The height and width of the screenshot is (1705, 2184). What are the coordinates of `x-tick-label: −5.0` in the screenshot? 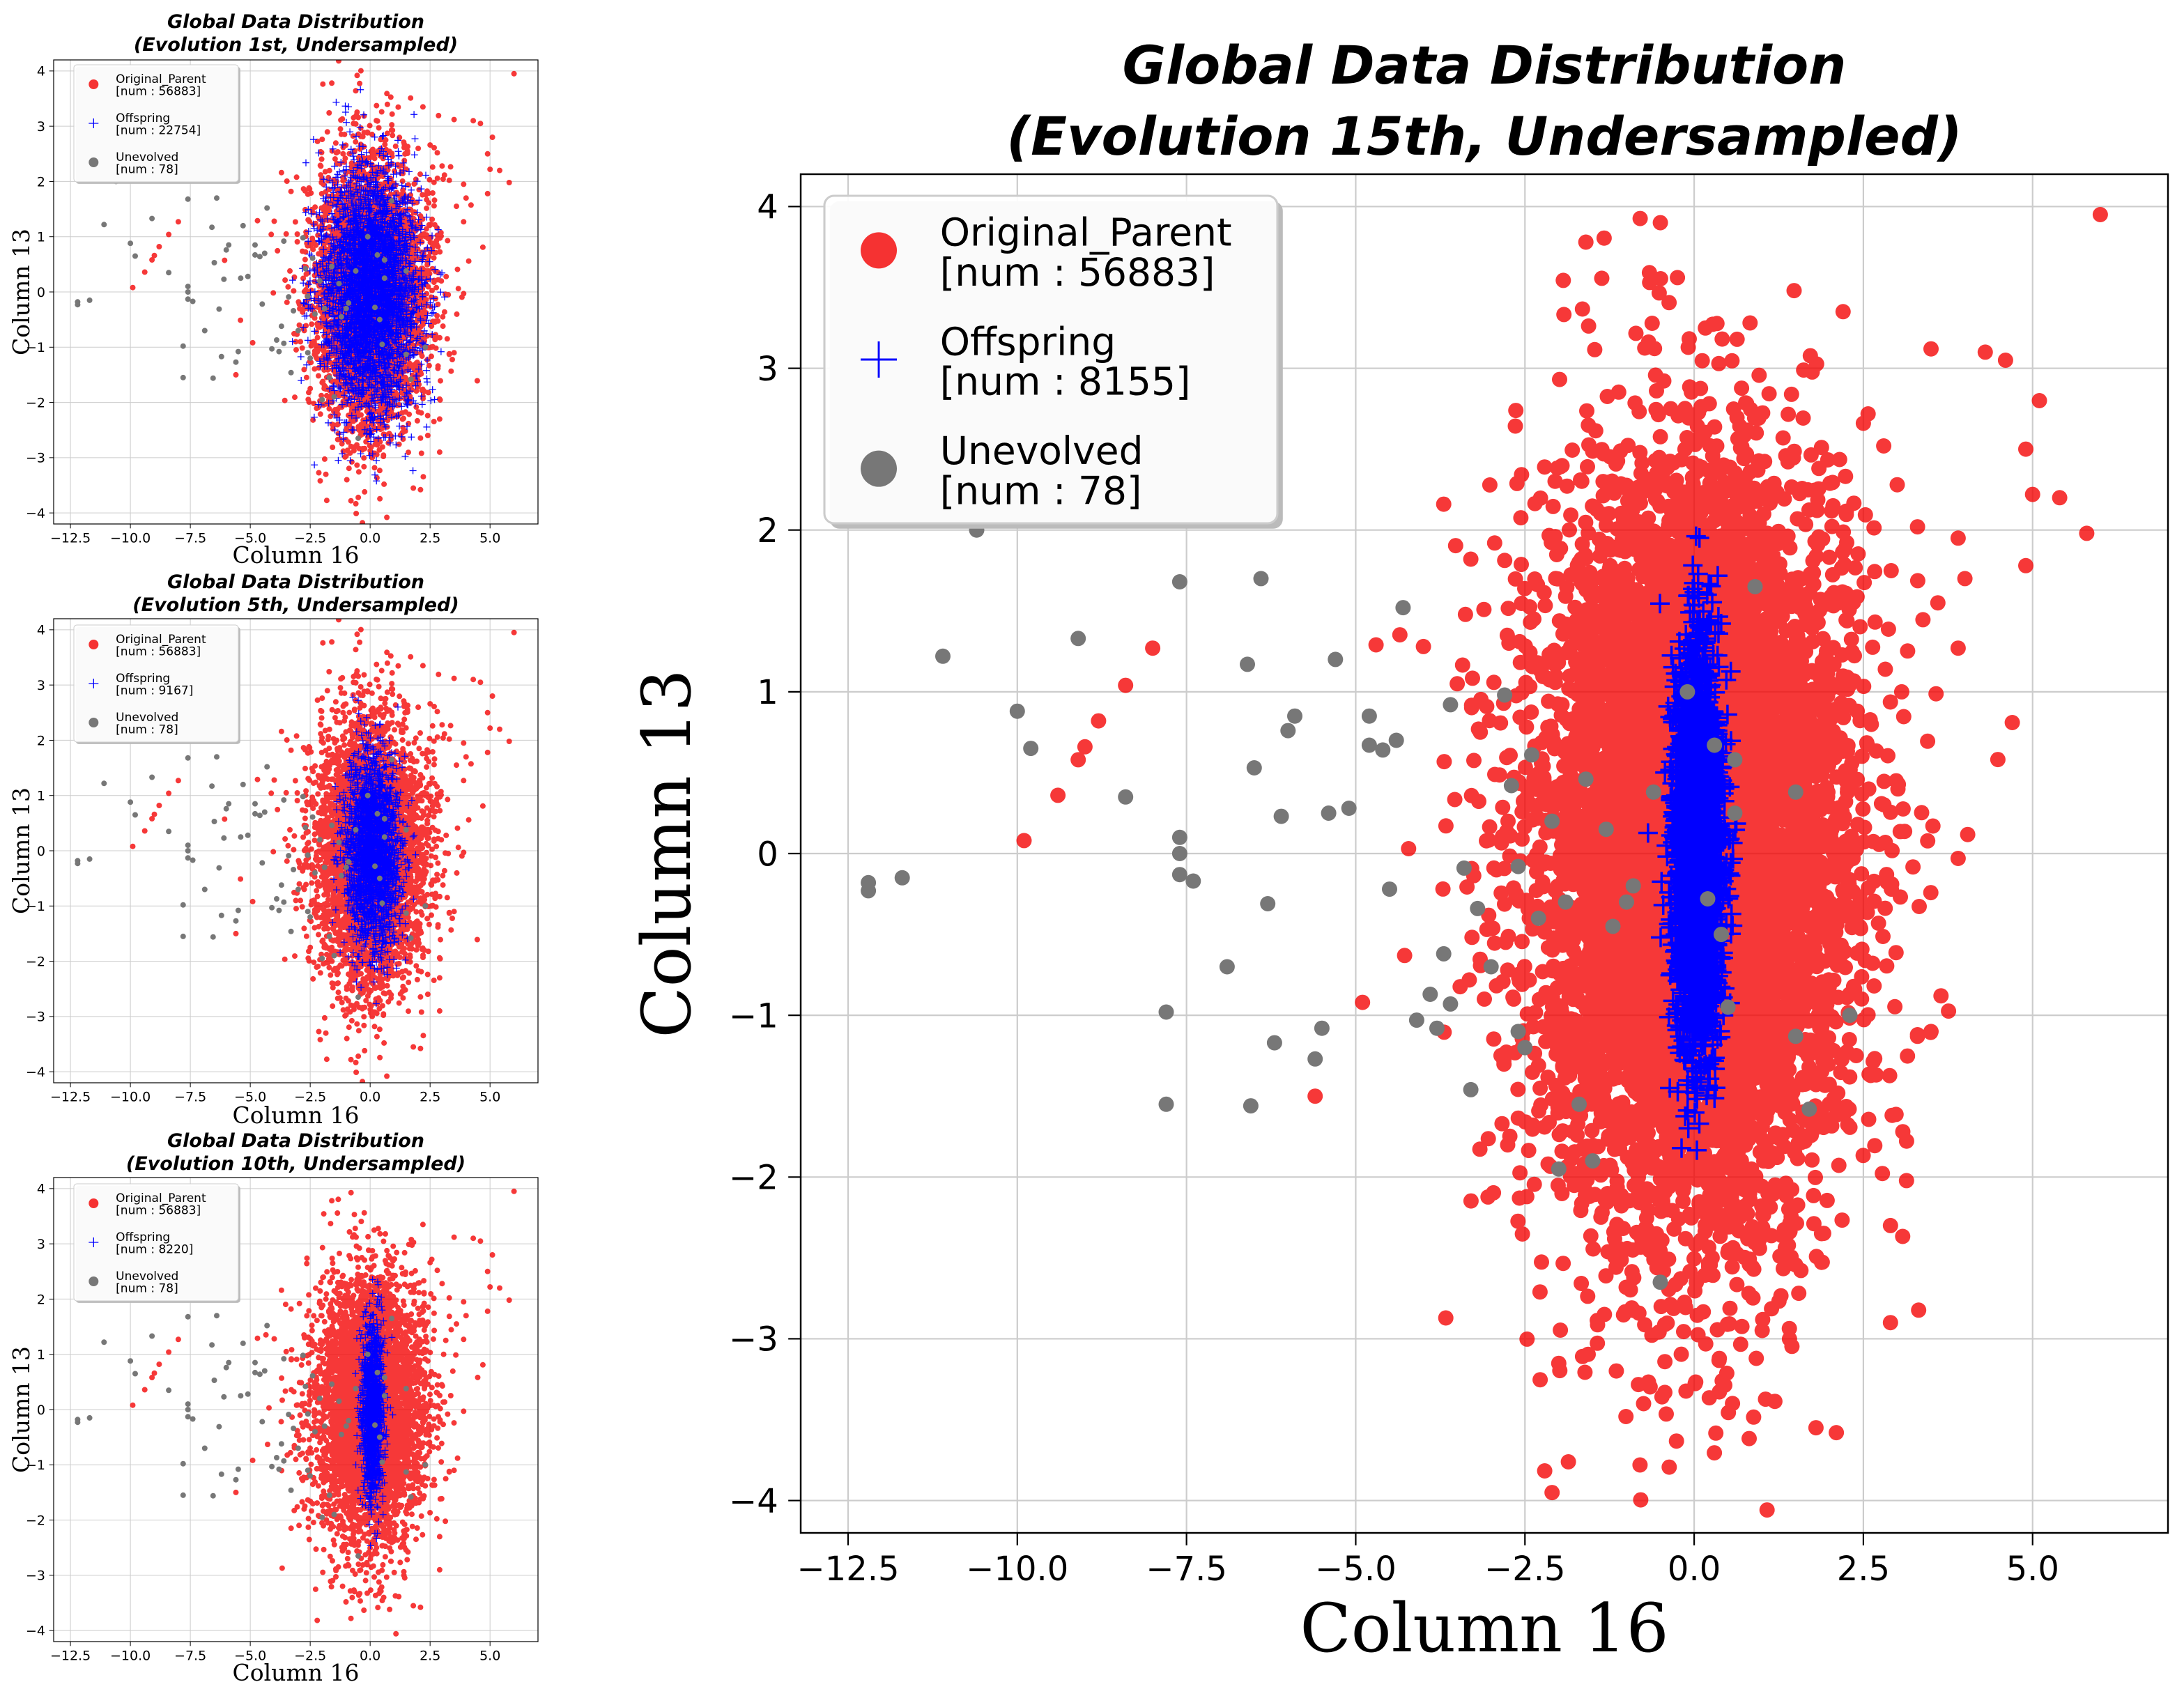 It's located at (1356, 1569).